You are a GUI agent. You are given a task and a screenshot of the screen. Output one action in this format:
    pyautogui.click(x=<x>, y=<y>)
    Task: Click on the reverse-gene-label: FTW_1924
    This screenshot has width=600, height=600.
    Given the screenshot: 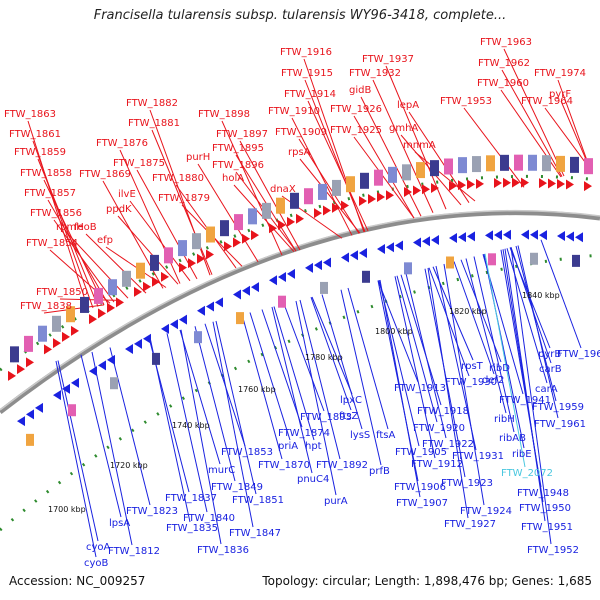 What is the action you would take?
    pyautogui.click(x=486, y=511)
    